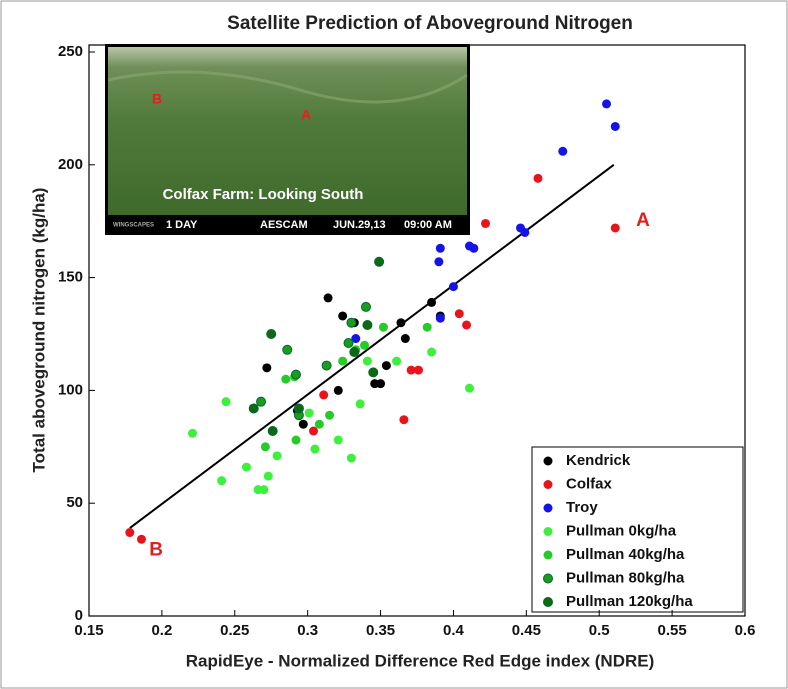 The height and width of the screenshot is (689, 788). What do you see at coordinates (161, 630) in the screenshot?
I see `x-tick-label: 0.2` at bounding box center [161, 630].